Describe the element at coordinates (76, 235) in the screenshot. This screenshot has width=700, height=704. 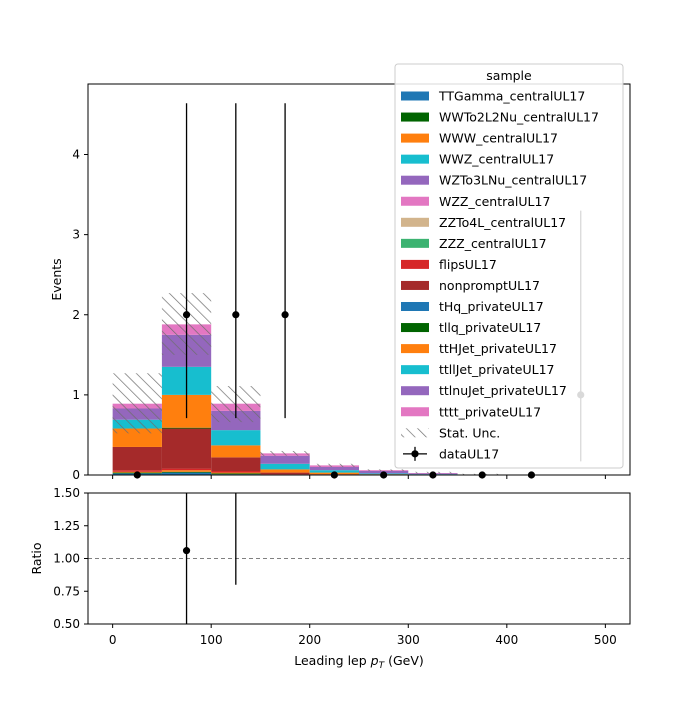
I see `main-ytick-label: 3` at that location.